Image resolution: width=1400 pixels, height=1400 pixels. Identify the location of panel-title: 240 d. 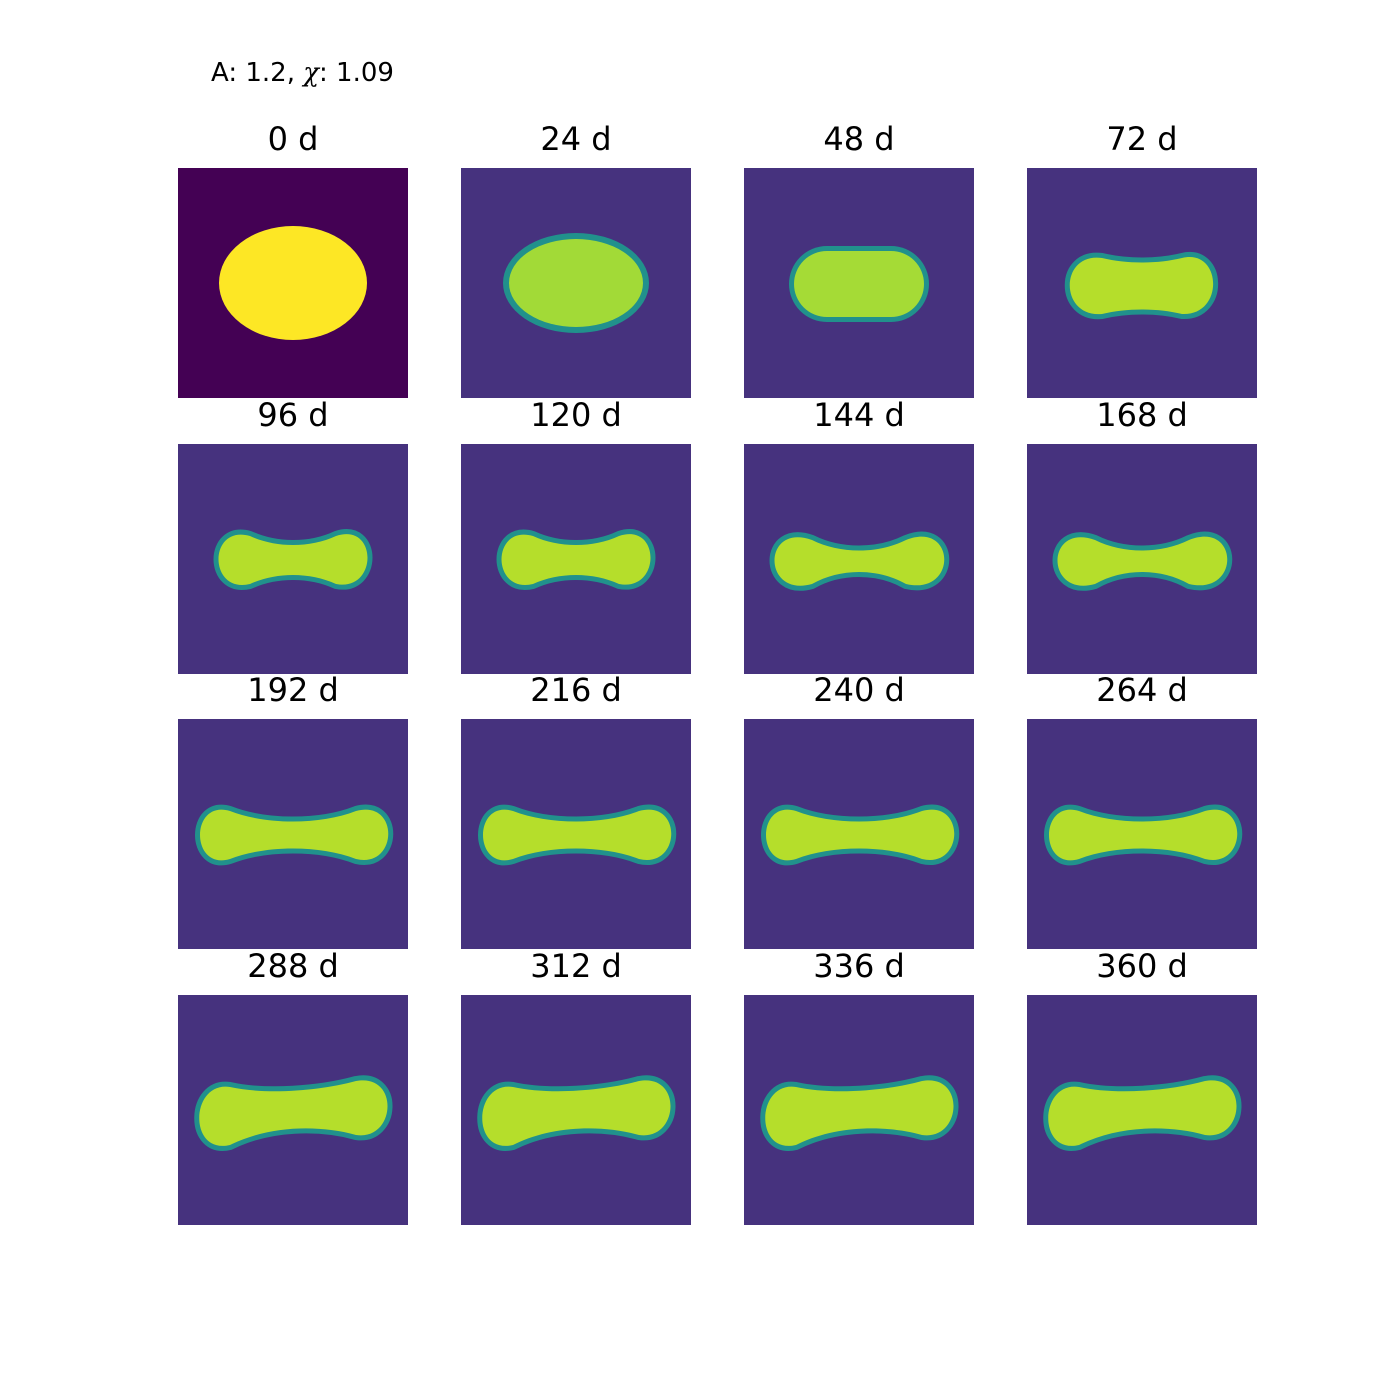
(859, 690).